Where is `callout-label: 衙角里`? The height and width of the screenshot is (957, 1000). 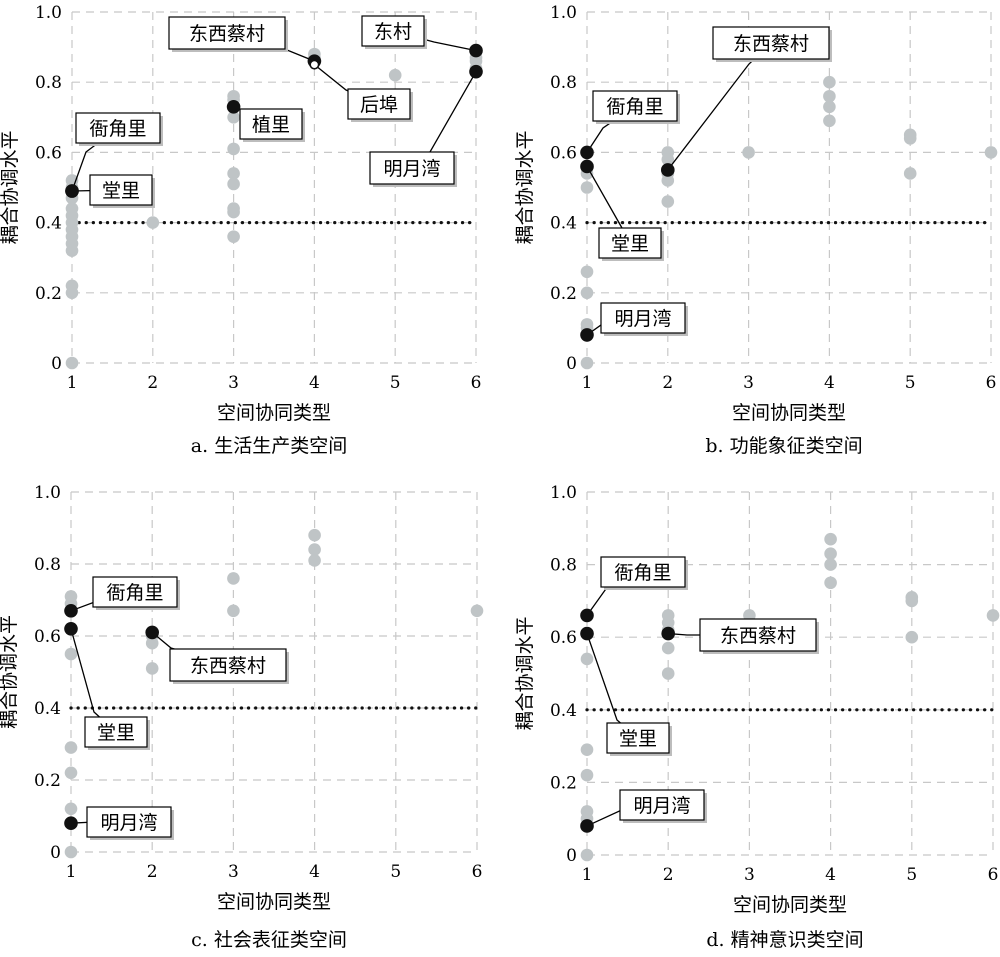 callout-label: 衙角里 is located at coordinates (642, 573).